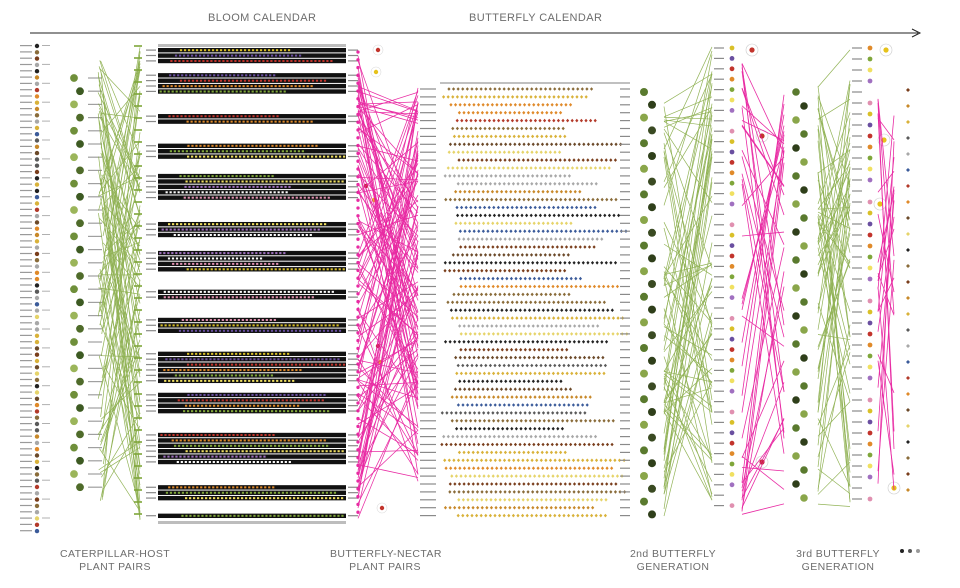 The image size is (960, 588). I want to click on plant-thumb, so click(870, 147).